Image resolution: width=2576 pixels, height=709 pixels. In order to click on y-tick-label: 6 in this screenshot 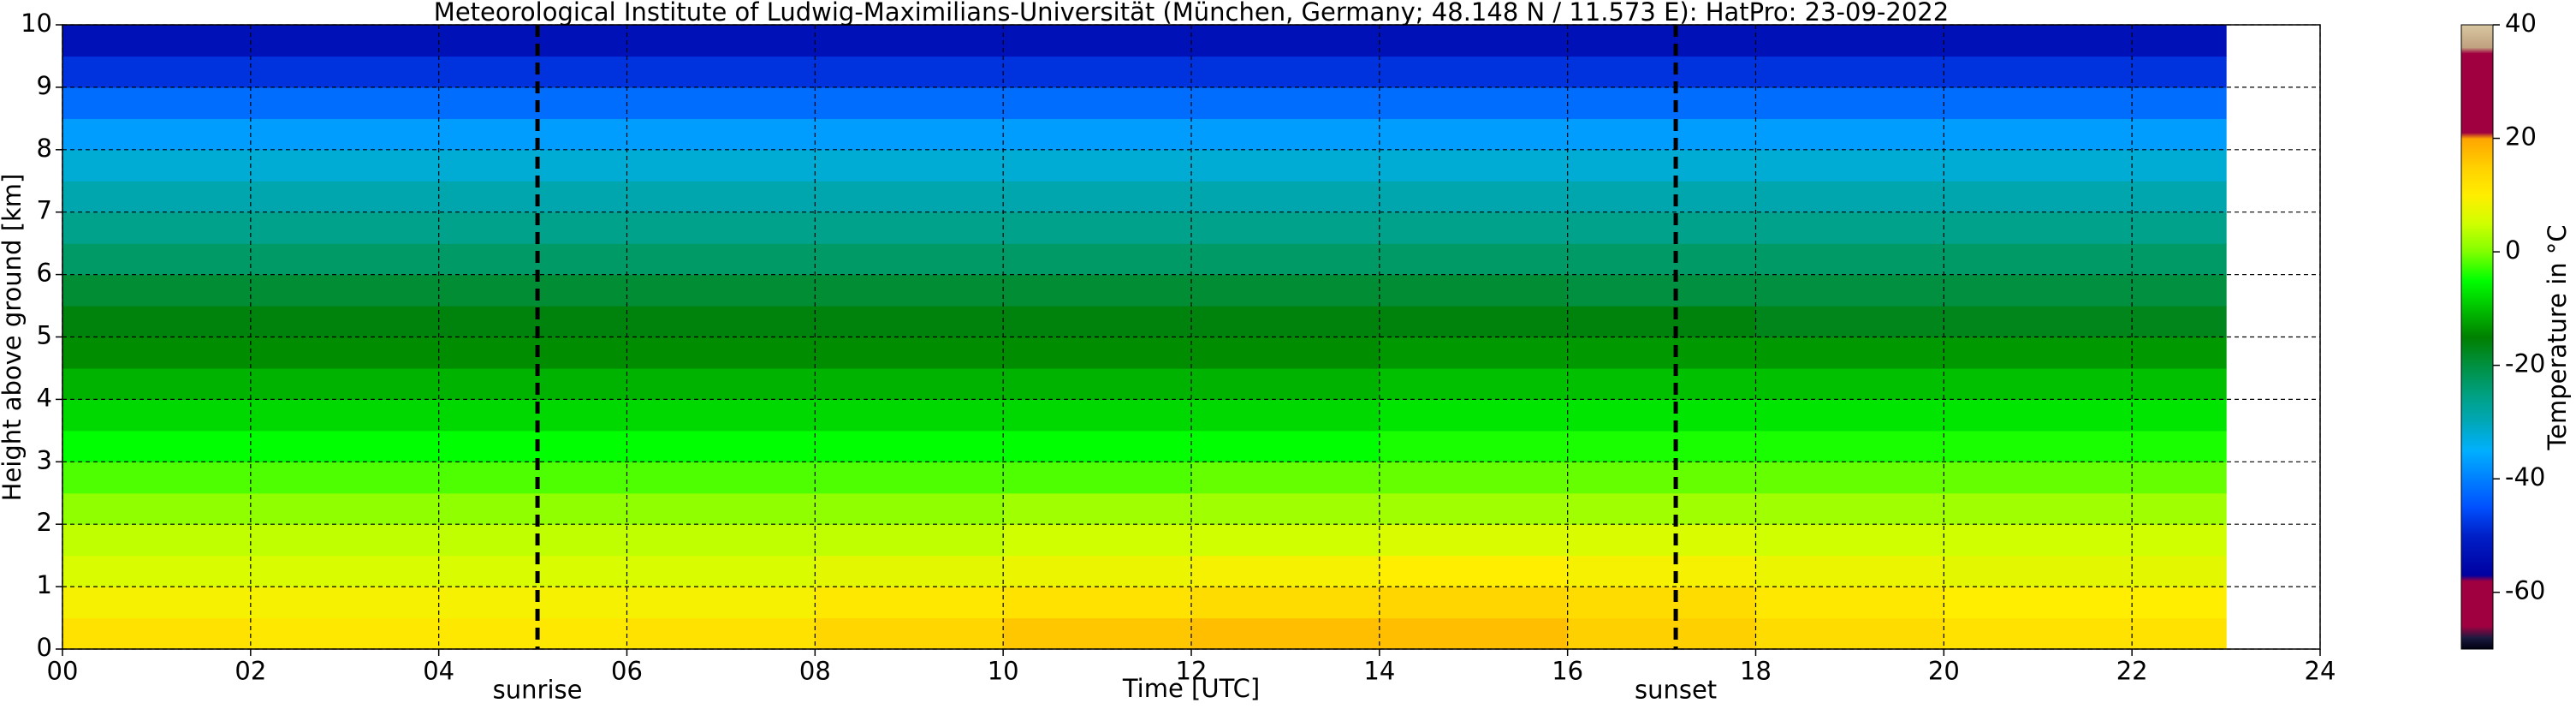, I will do `click(44, 273)`.